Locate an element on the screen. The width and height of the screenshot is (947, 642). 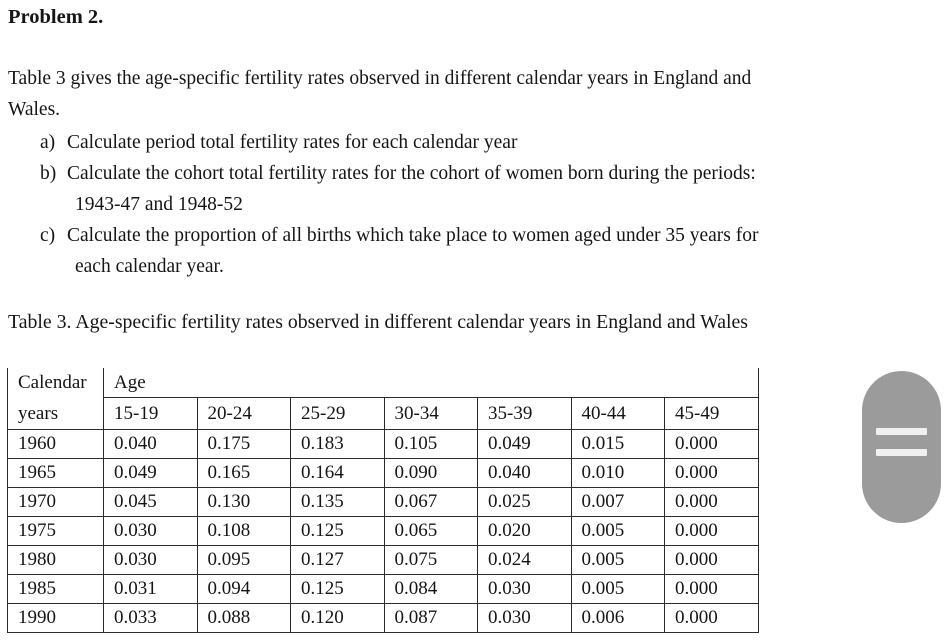
rate-cell: 0.164 is located at coordinates (337, 473).